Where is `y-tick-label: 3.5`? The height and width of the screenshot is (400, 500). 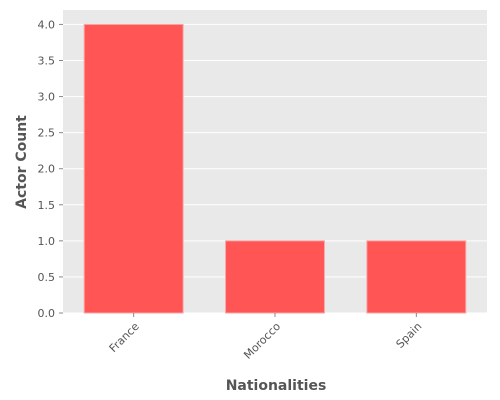
y-tick-label: 3.5 is located at coordinates (47, 61).